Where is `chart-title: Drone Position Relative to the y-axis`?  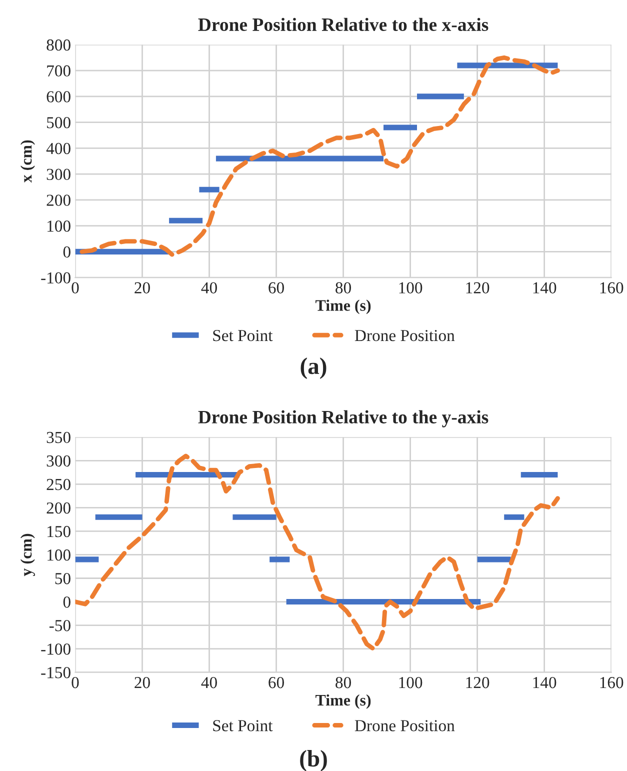
chart-title: Drone Position Relative to the y-axis is located at coordinates (343, 419).